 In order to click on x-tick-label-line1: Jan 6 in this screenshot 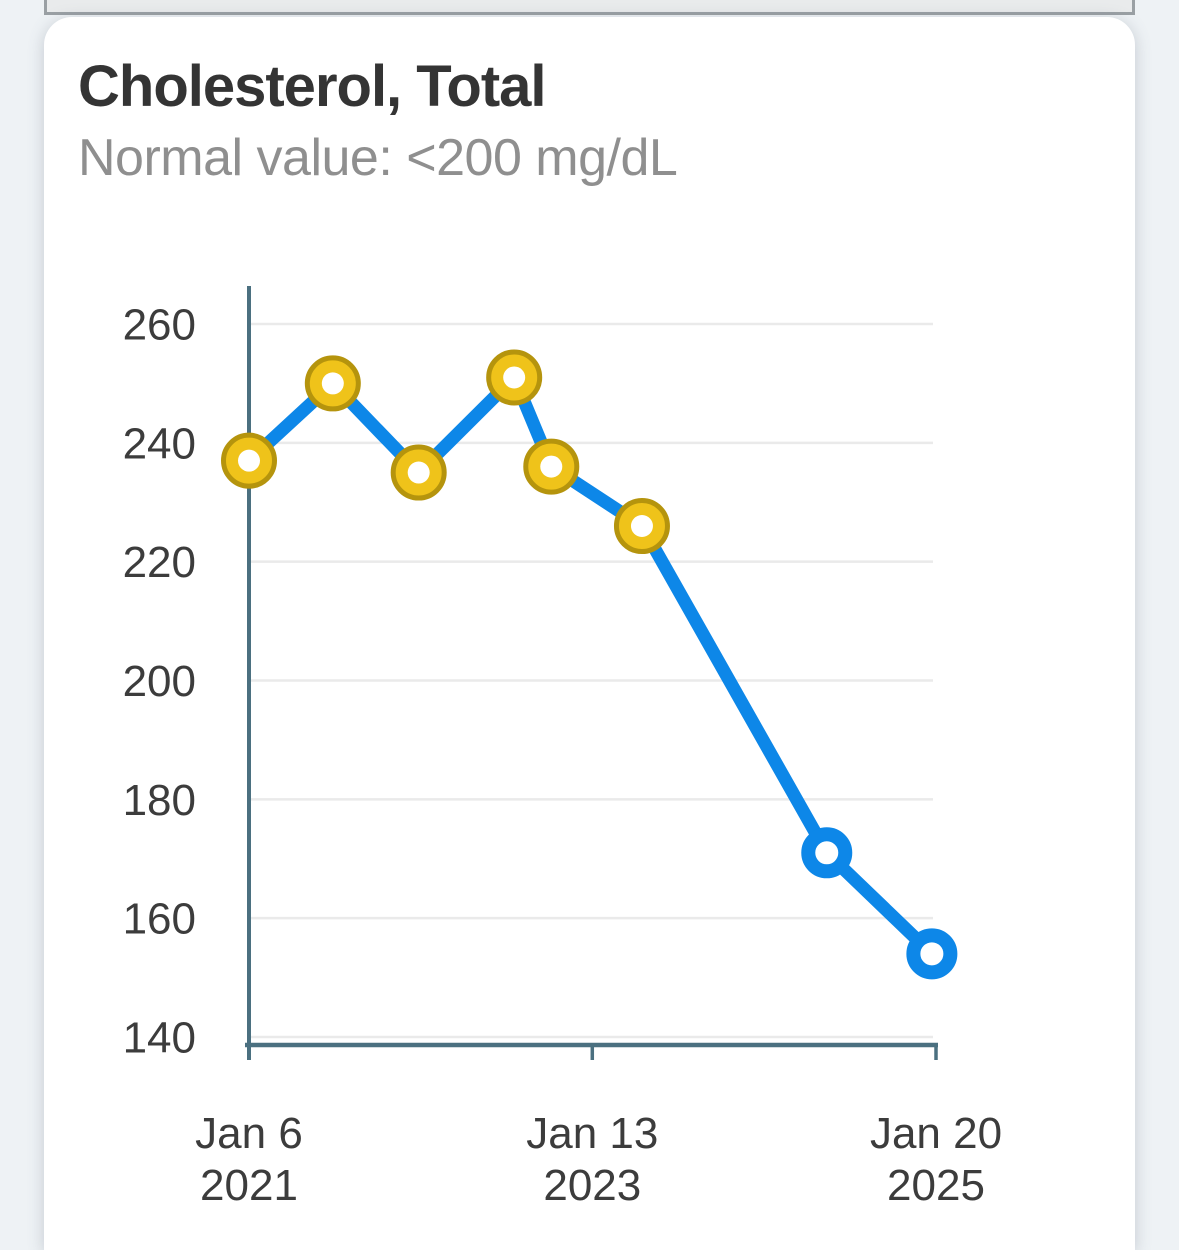, I will do `click(249, 1133)`.